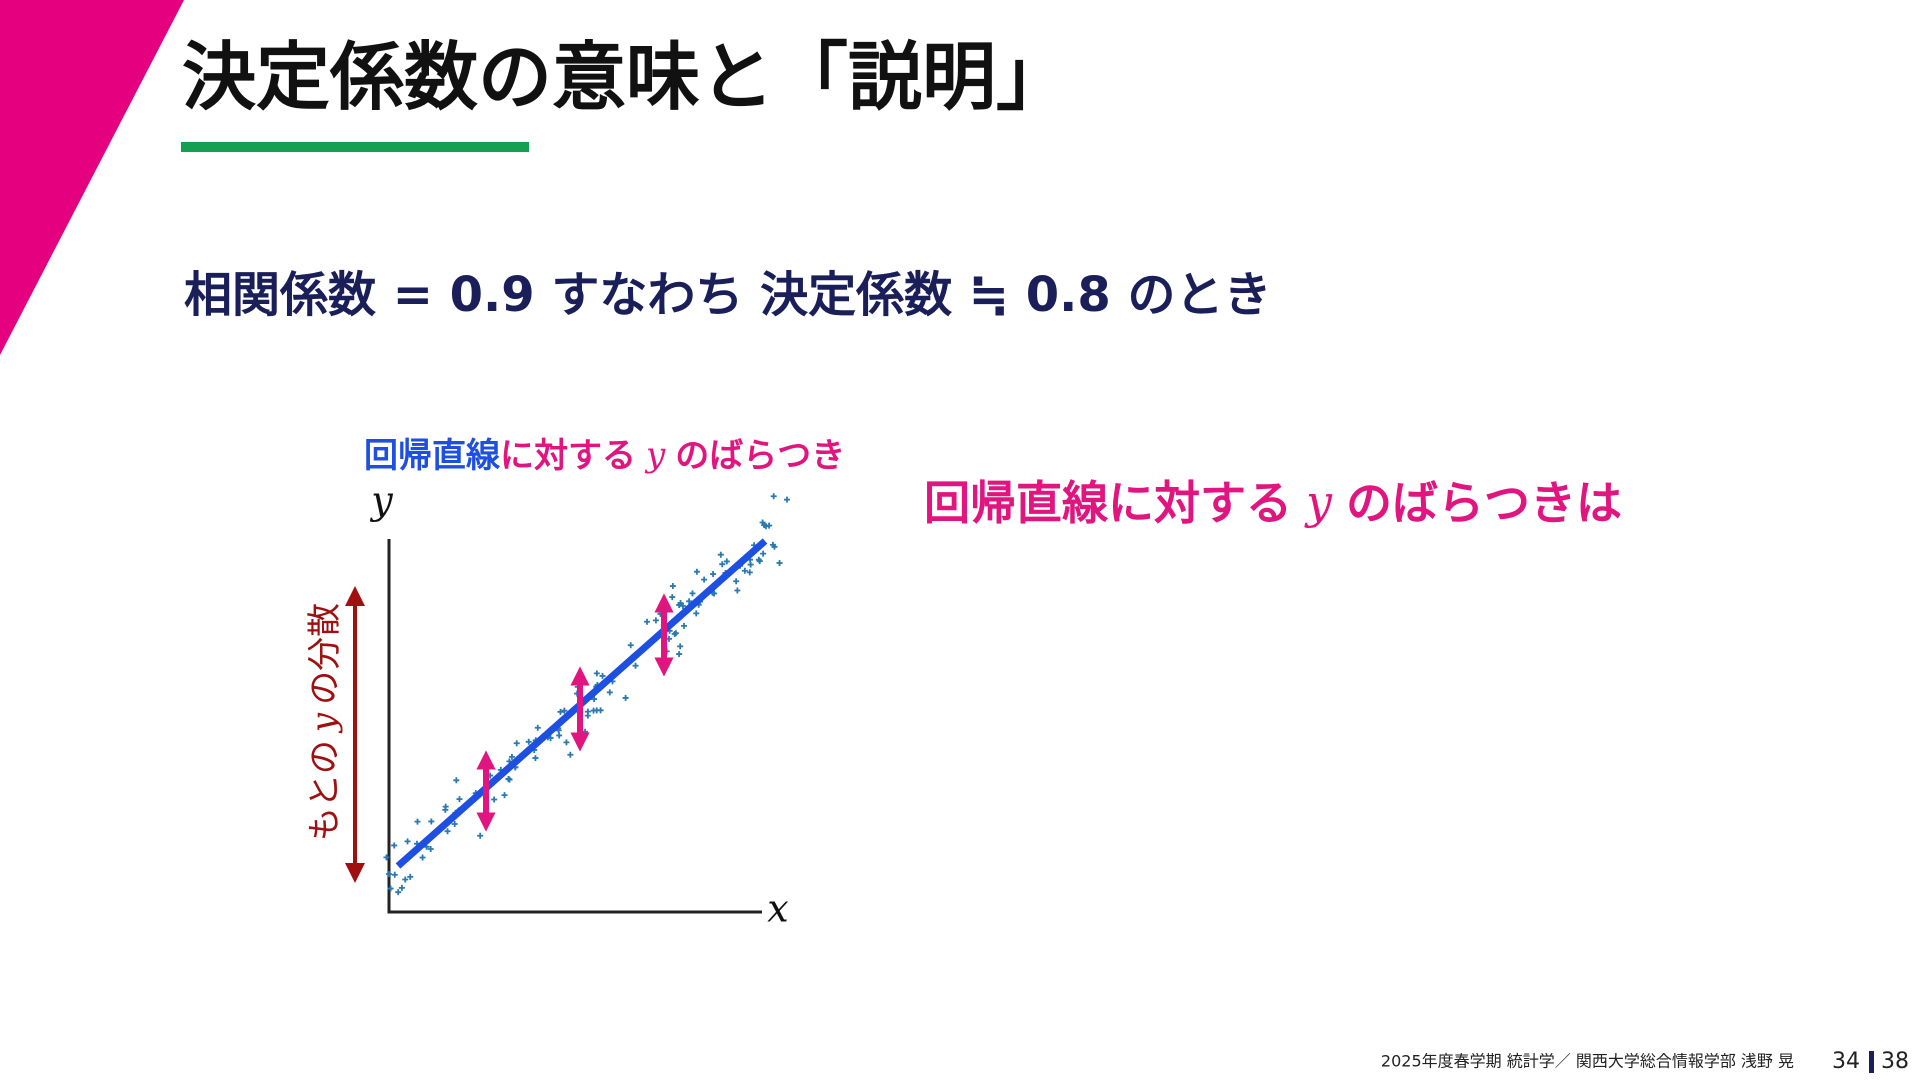 The height and width of the screenshot is (1080, 1920). What do you see at coordinates (325, 654) in the screenshot?
I see `label-part: の分散` at bounding box center [325, 654].